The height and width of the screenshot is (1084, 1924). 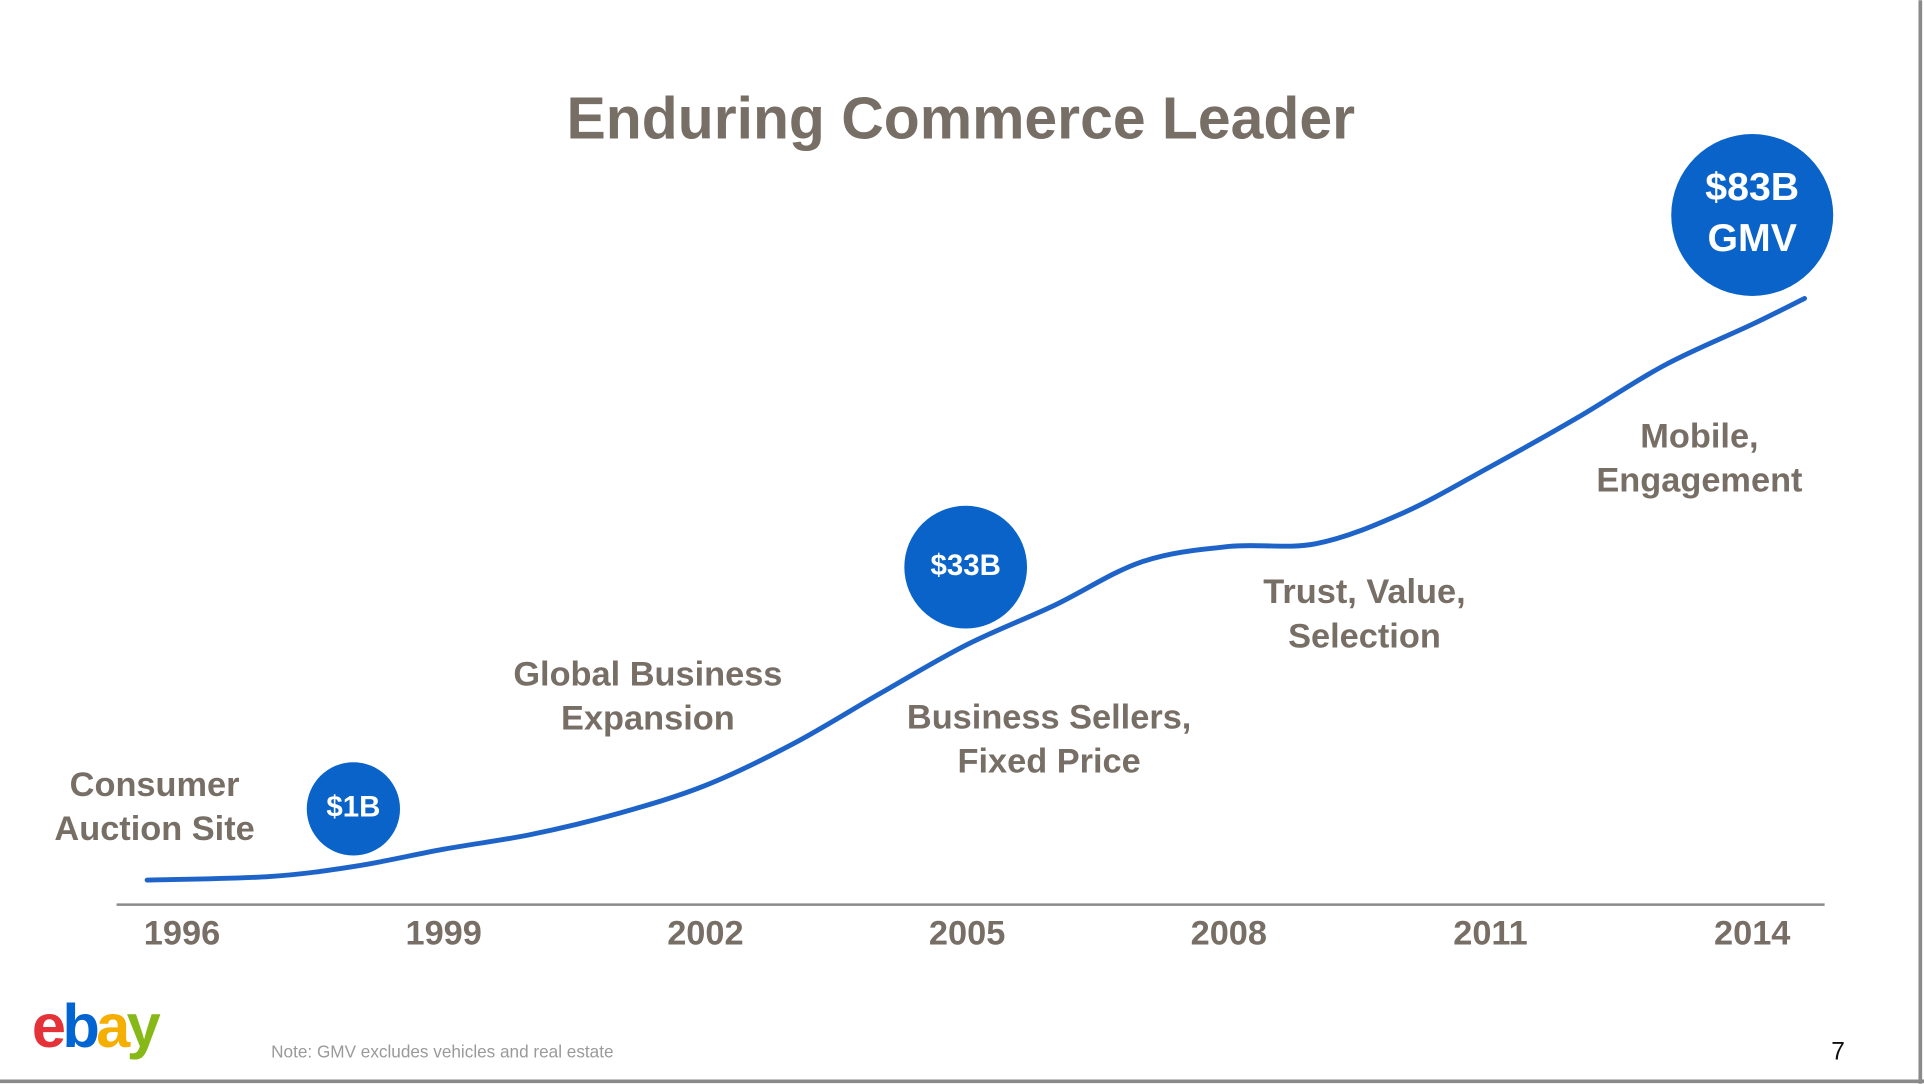 What do you see at coordinates (705, 933) in the screenshot?
I see `x-tick-label: 2002` at bounding box center [705, 933].